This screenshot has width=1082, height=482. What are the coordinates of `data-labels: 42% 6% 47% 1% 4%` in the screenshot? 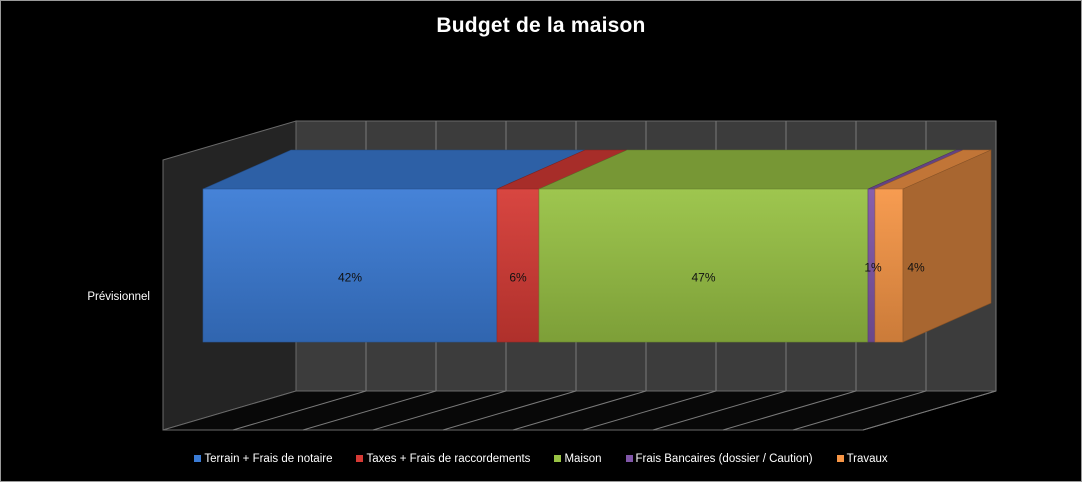 It's located at (631, 273).